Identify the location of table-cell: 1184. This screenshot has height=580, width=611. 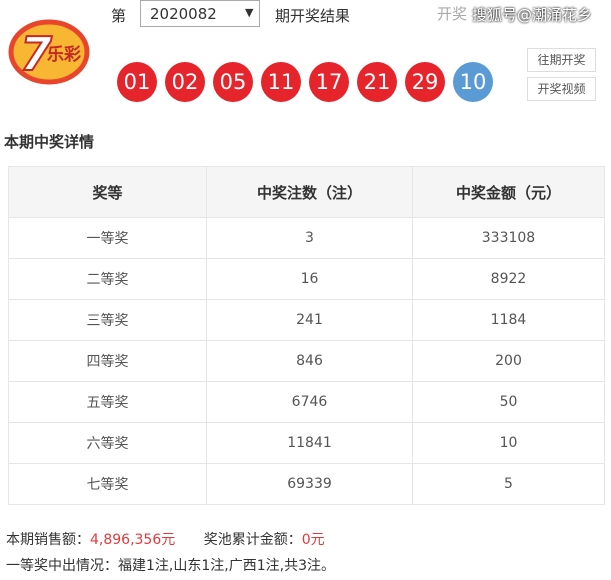
(508, 320).